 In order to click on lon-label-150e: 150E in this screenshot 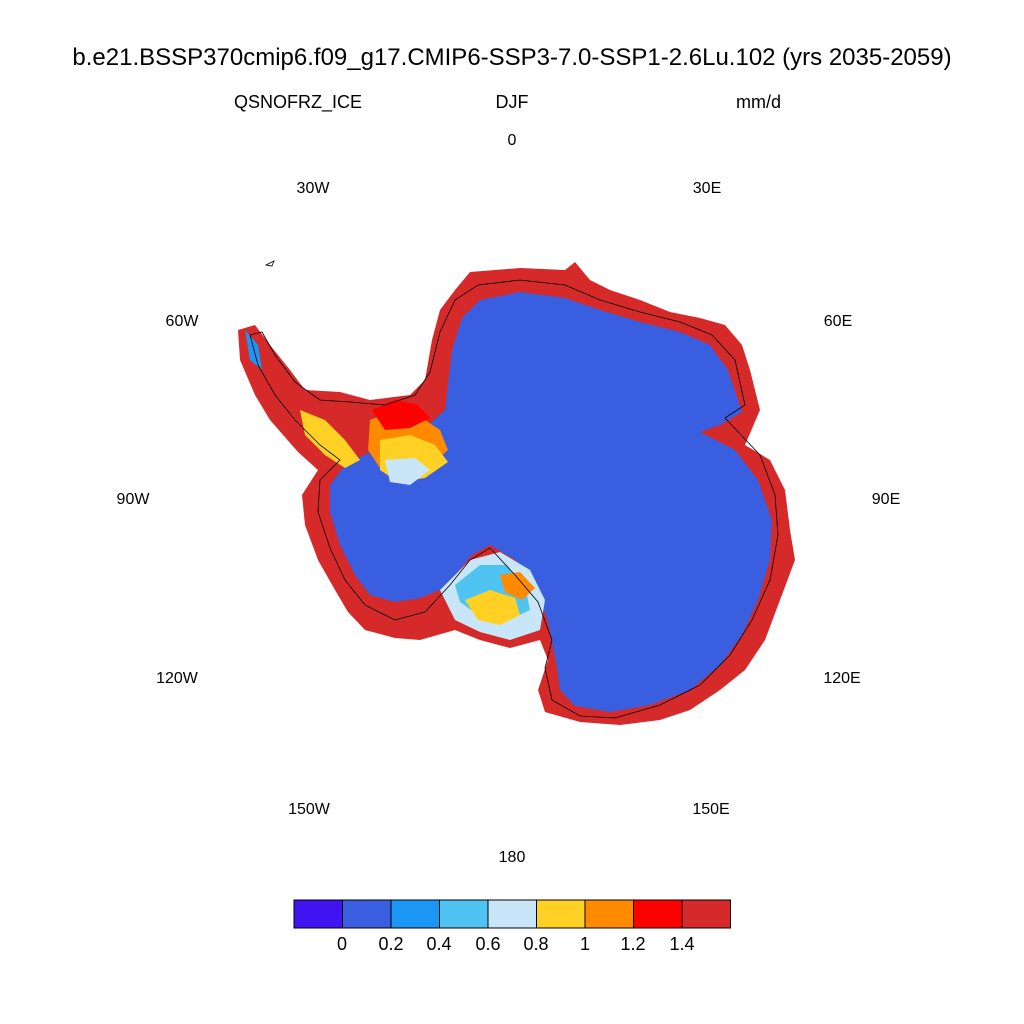, I will do `click(711, 809)`.